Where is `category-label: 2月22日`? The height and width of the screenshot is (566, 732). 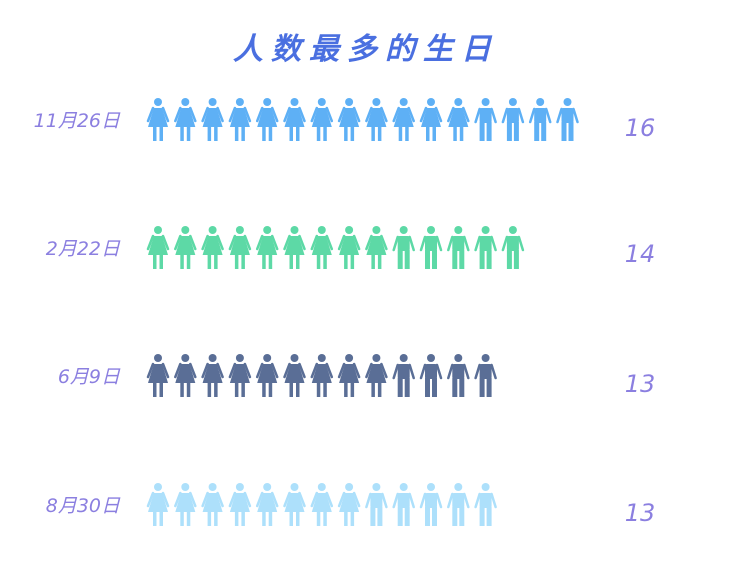
category-label: 2月22日 is located at coordinates (83, 249).